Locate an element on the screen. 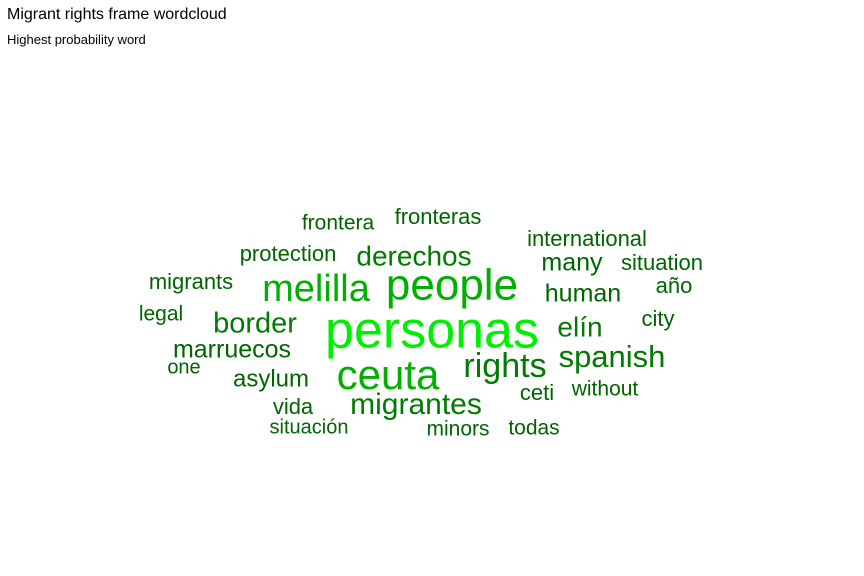 The width and height of the screenshot is (864, 576). chart-title: Migrant rights frame wordcloud is located at coordinates (117, 14).